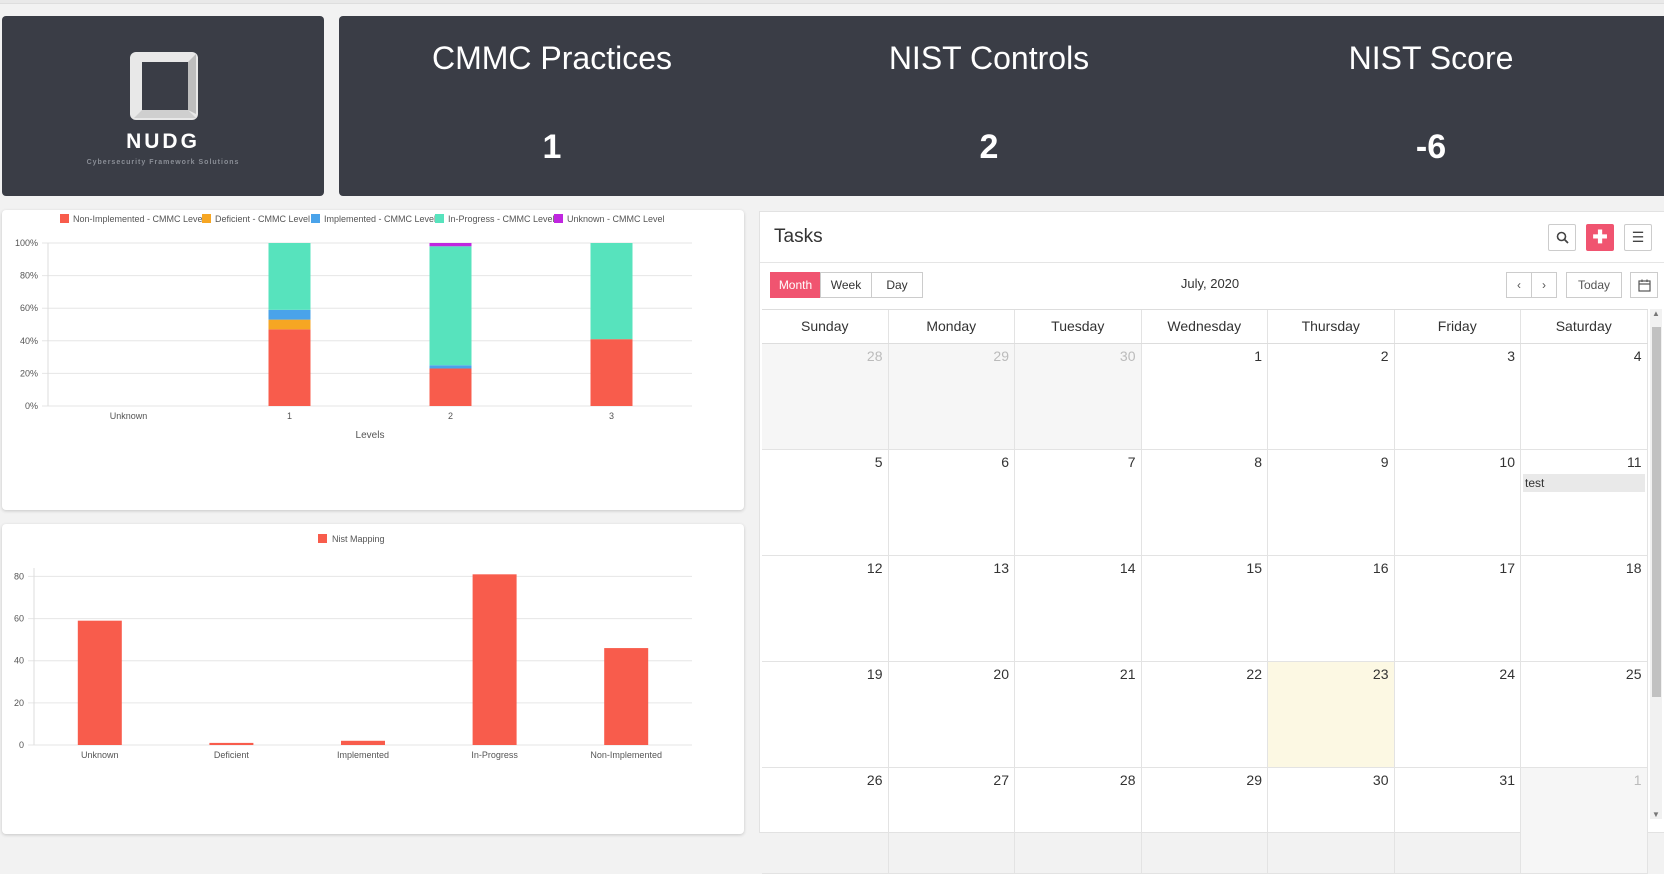 This screenshot has width=1664, height=874. Describe the element at coordinates (363, 755) in the screenshot. I see `x-tick-label: Implemented` at that location.